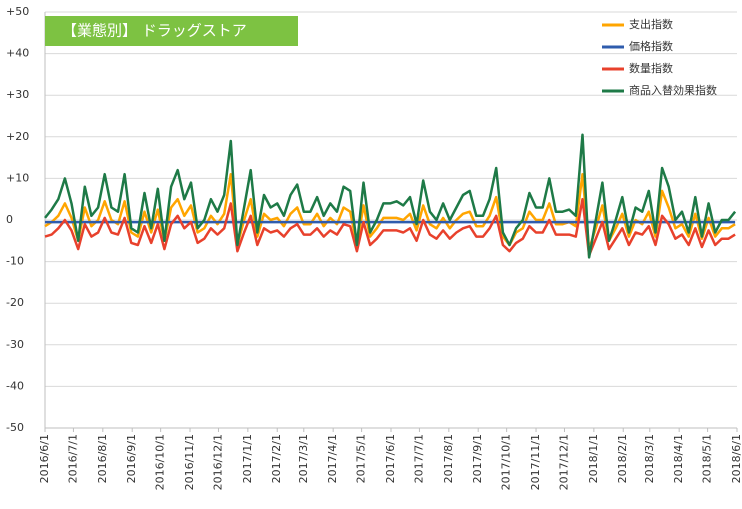 This screenshot has width=742, height=509. I want to click on x-tick-label: 2018/5/1, so click(707, 458).